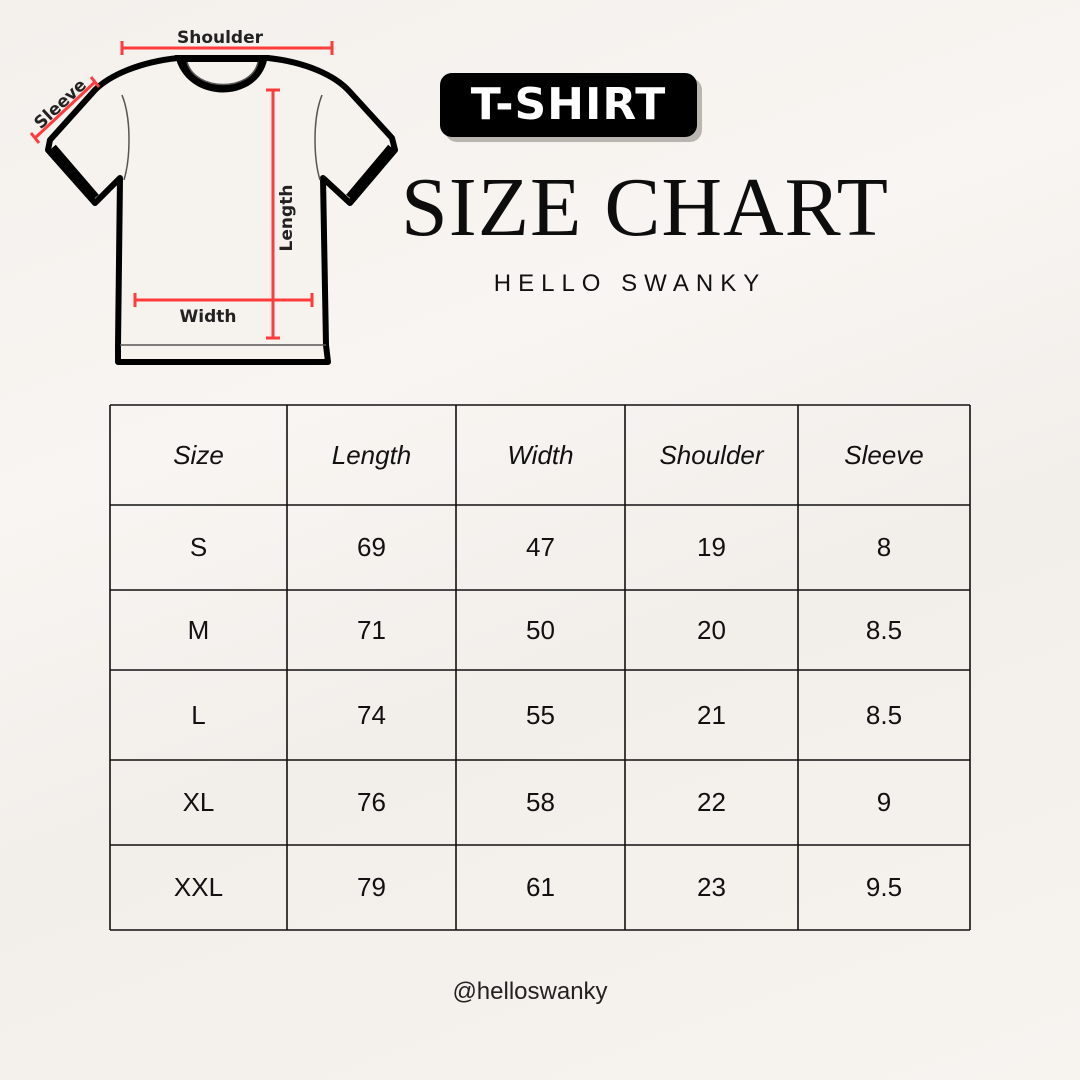  I want to click on column-header: Shoulder, so click(711, 454).